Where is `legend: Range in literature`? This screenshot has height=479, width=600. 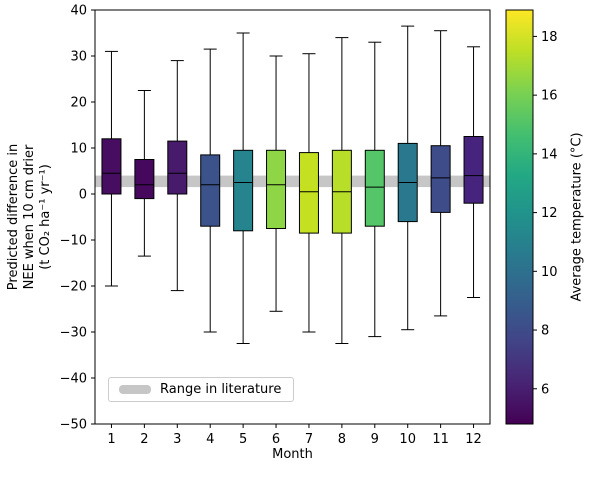 legend: Range in literature is located at coordinates (201, 389).